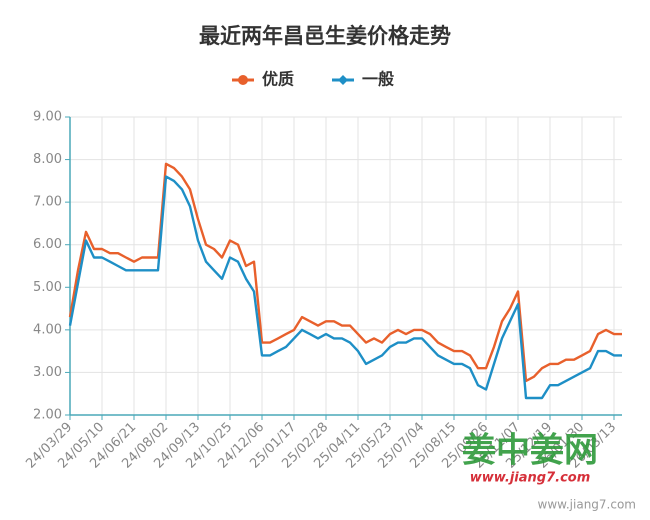  What do you see at coordinates (47, 202) in the screenshot?
I see `y-tick-label: 7.00` at bounding box center [47, 202].